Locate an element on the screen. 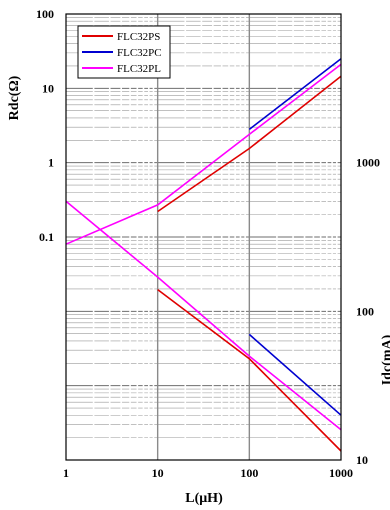 The height and width of the screenshot is (510, 390). legend: FLC32PS FLC32PC FLC32PL is located at coordinates (124, 52).